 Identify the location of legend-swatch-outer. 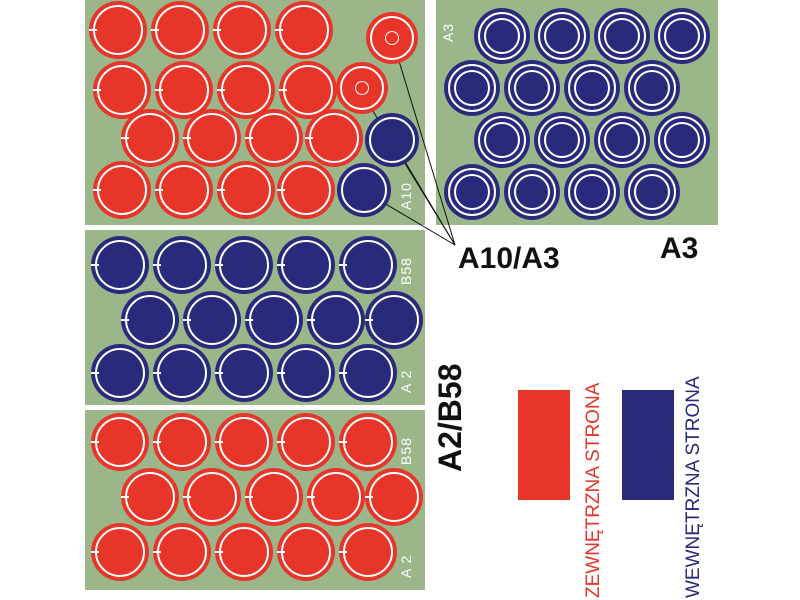
(544, 445).